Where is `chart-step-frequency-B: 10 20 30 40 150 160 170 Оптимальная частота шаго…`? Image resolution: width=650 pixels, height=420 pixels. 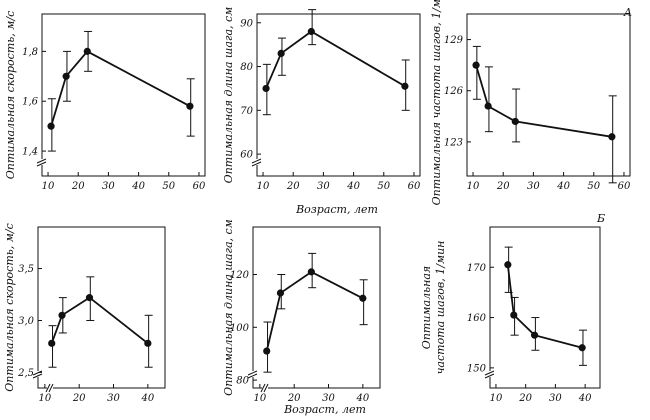 chart-step-frequency-B: 10 20 30 40 150 160 170 Оптимальная частота шаго… is located at coordinates (510, 315).